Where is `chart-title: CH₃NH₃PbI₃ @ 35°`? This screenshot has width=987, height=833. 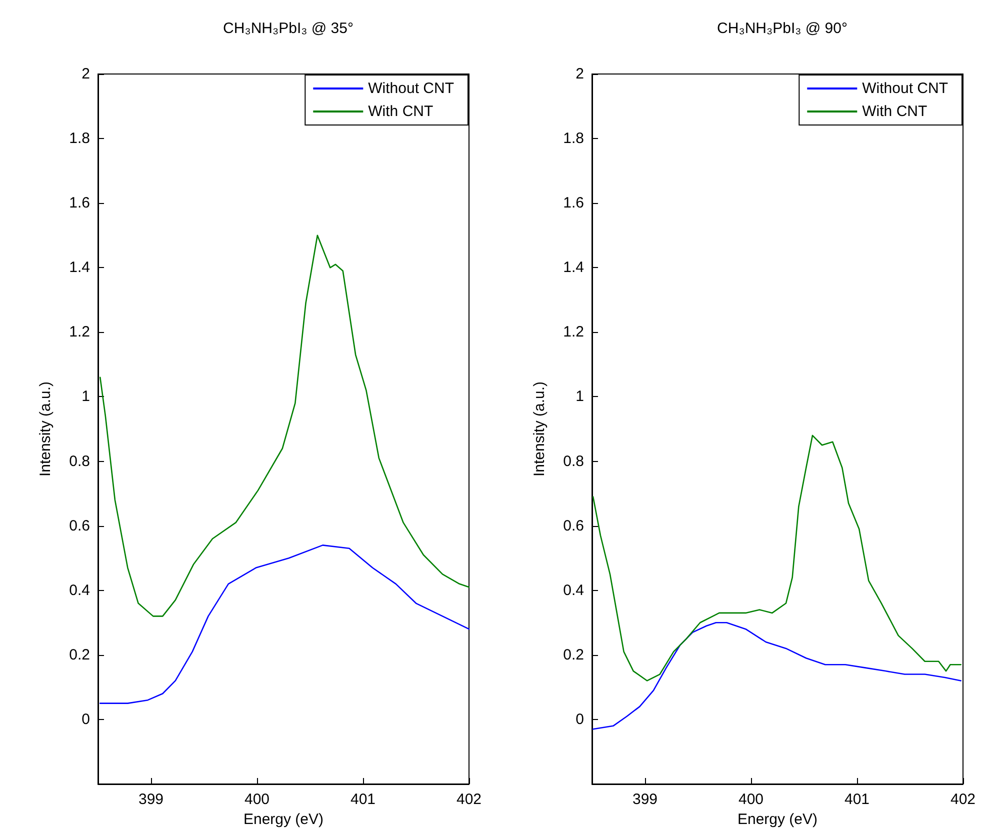
chart-title: CH₃NH₃PbI₃ @ 35° is located at coordinates (288, 28).